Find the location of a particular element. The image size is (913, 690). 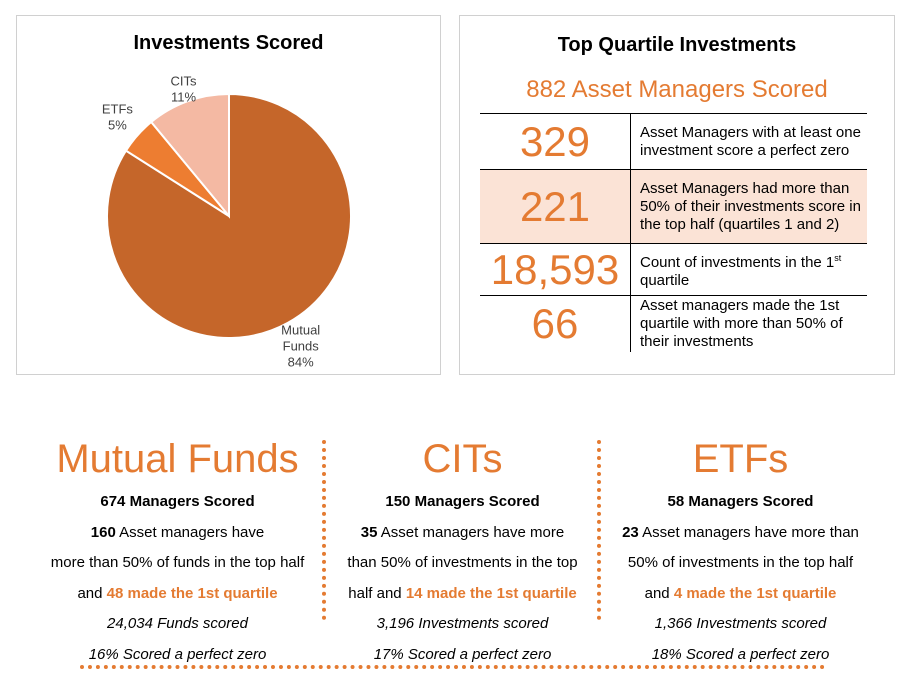

manager-count: 160 is located at coordinates (103, 532).